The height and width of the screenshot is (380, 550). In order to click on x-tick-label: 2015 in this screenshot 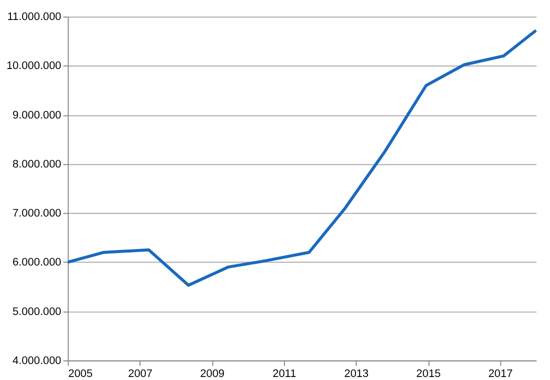, I will do `click(428, 374)`.